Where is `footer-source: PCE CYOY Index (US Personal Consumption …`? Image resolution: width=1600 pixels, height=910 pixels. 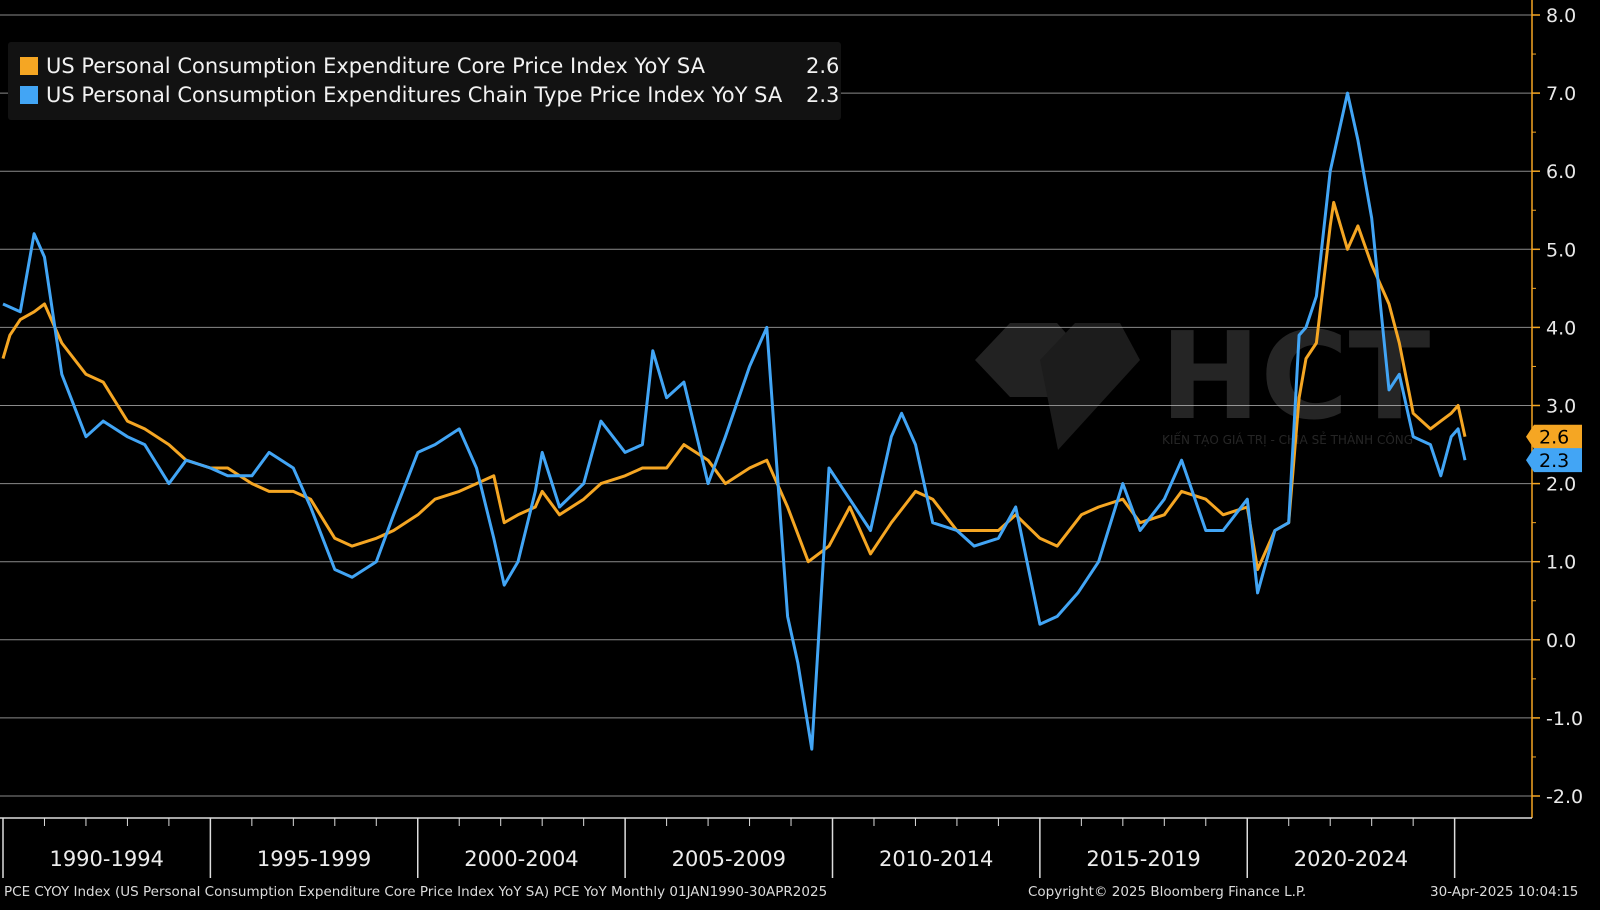
footer-source: PCE CYOY Index (US Personal Consumption … is located at coordinates (416, 892).